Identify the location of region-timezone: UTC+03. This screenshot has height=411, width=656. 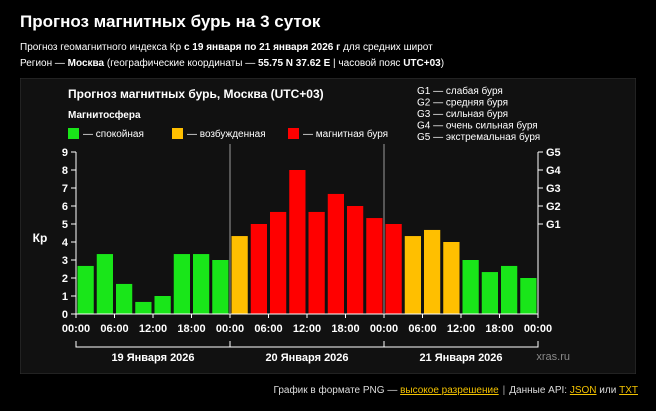
(422, 63).